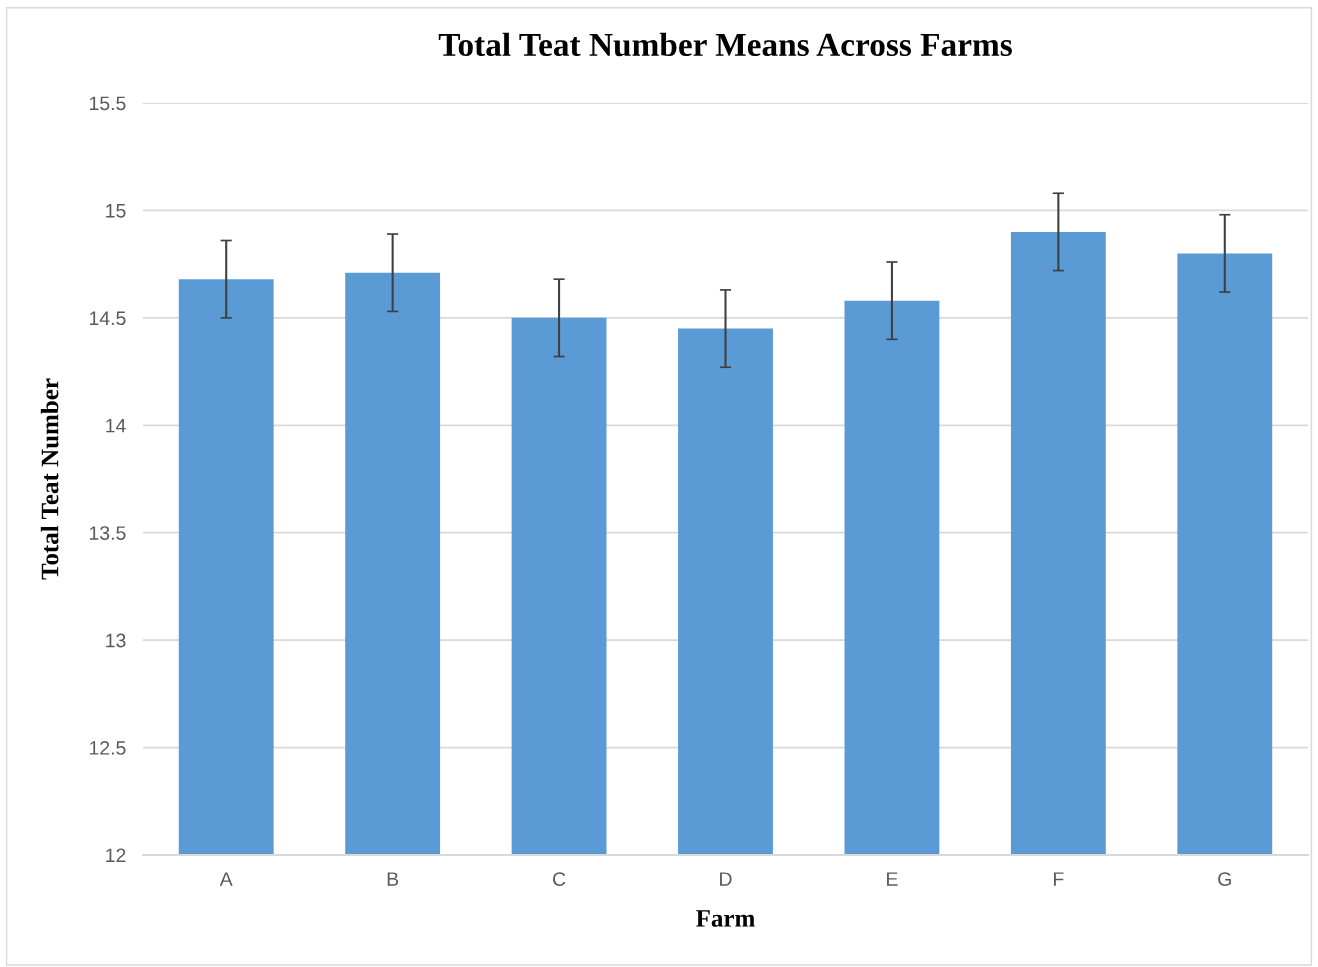  Describe the element at coordinates (116, 640) in the screenshot. I see `y-tick-label: 13` at that location.